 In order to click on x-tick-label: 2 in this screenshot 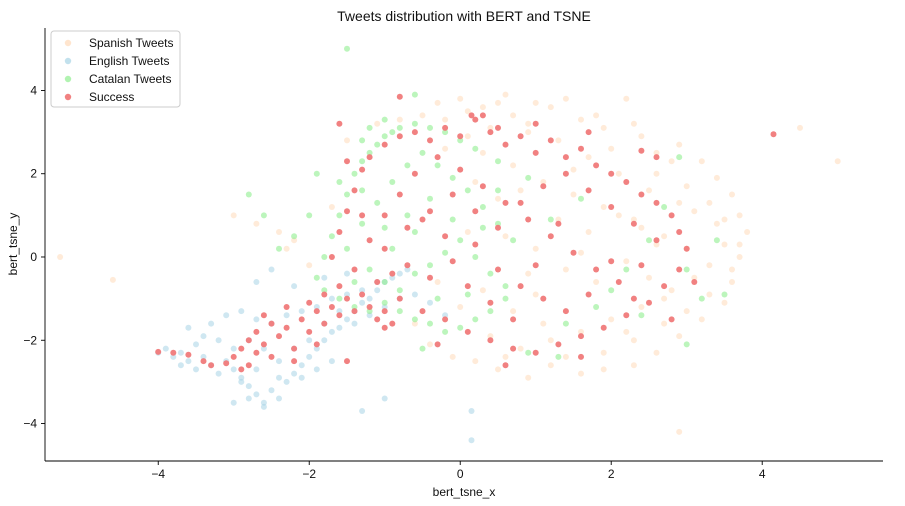, I will do `click(611, 474)`.